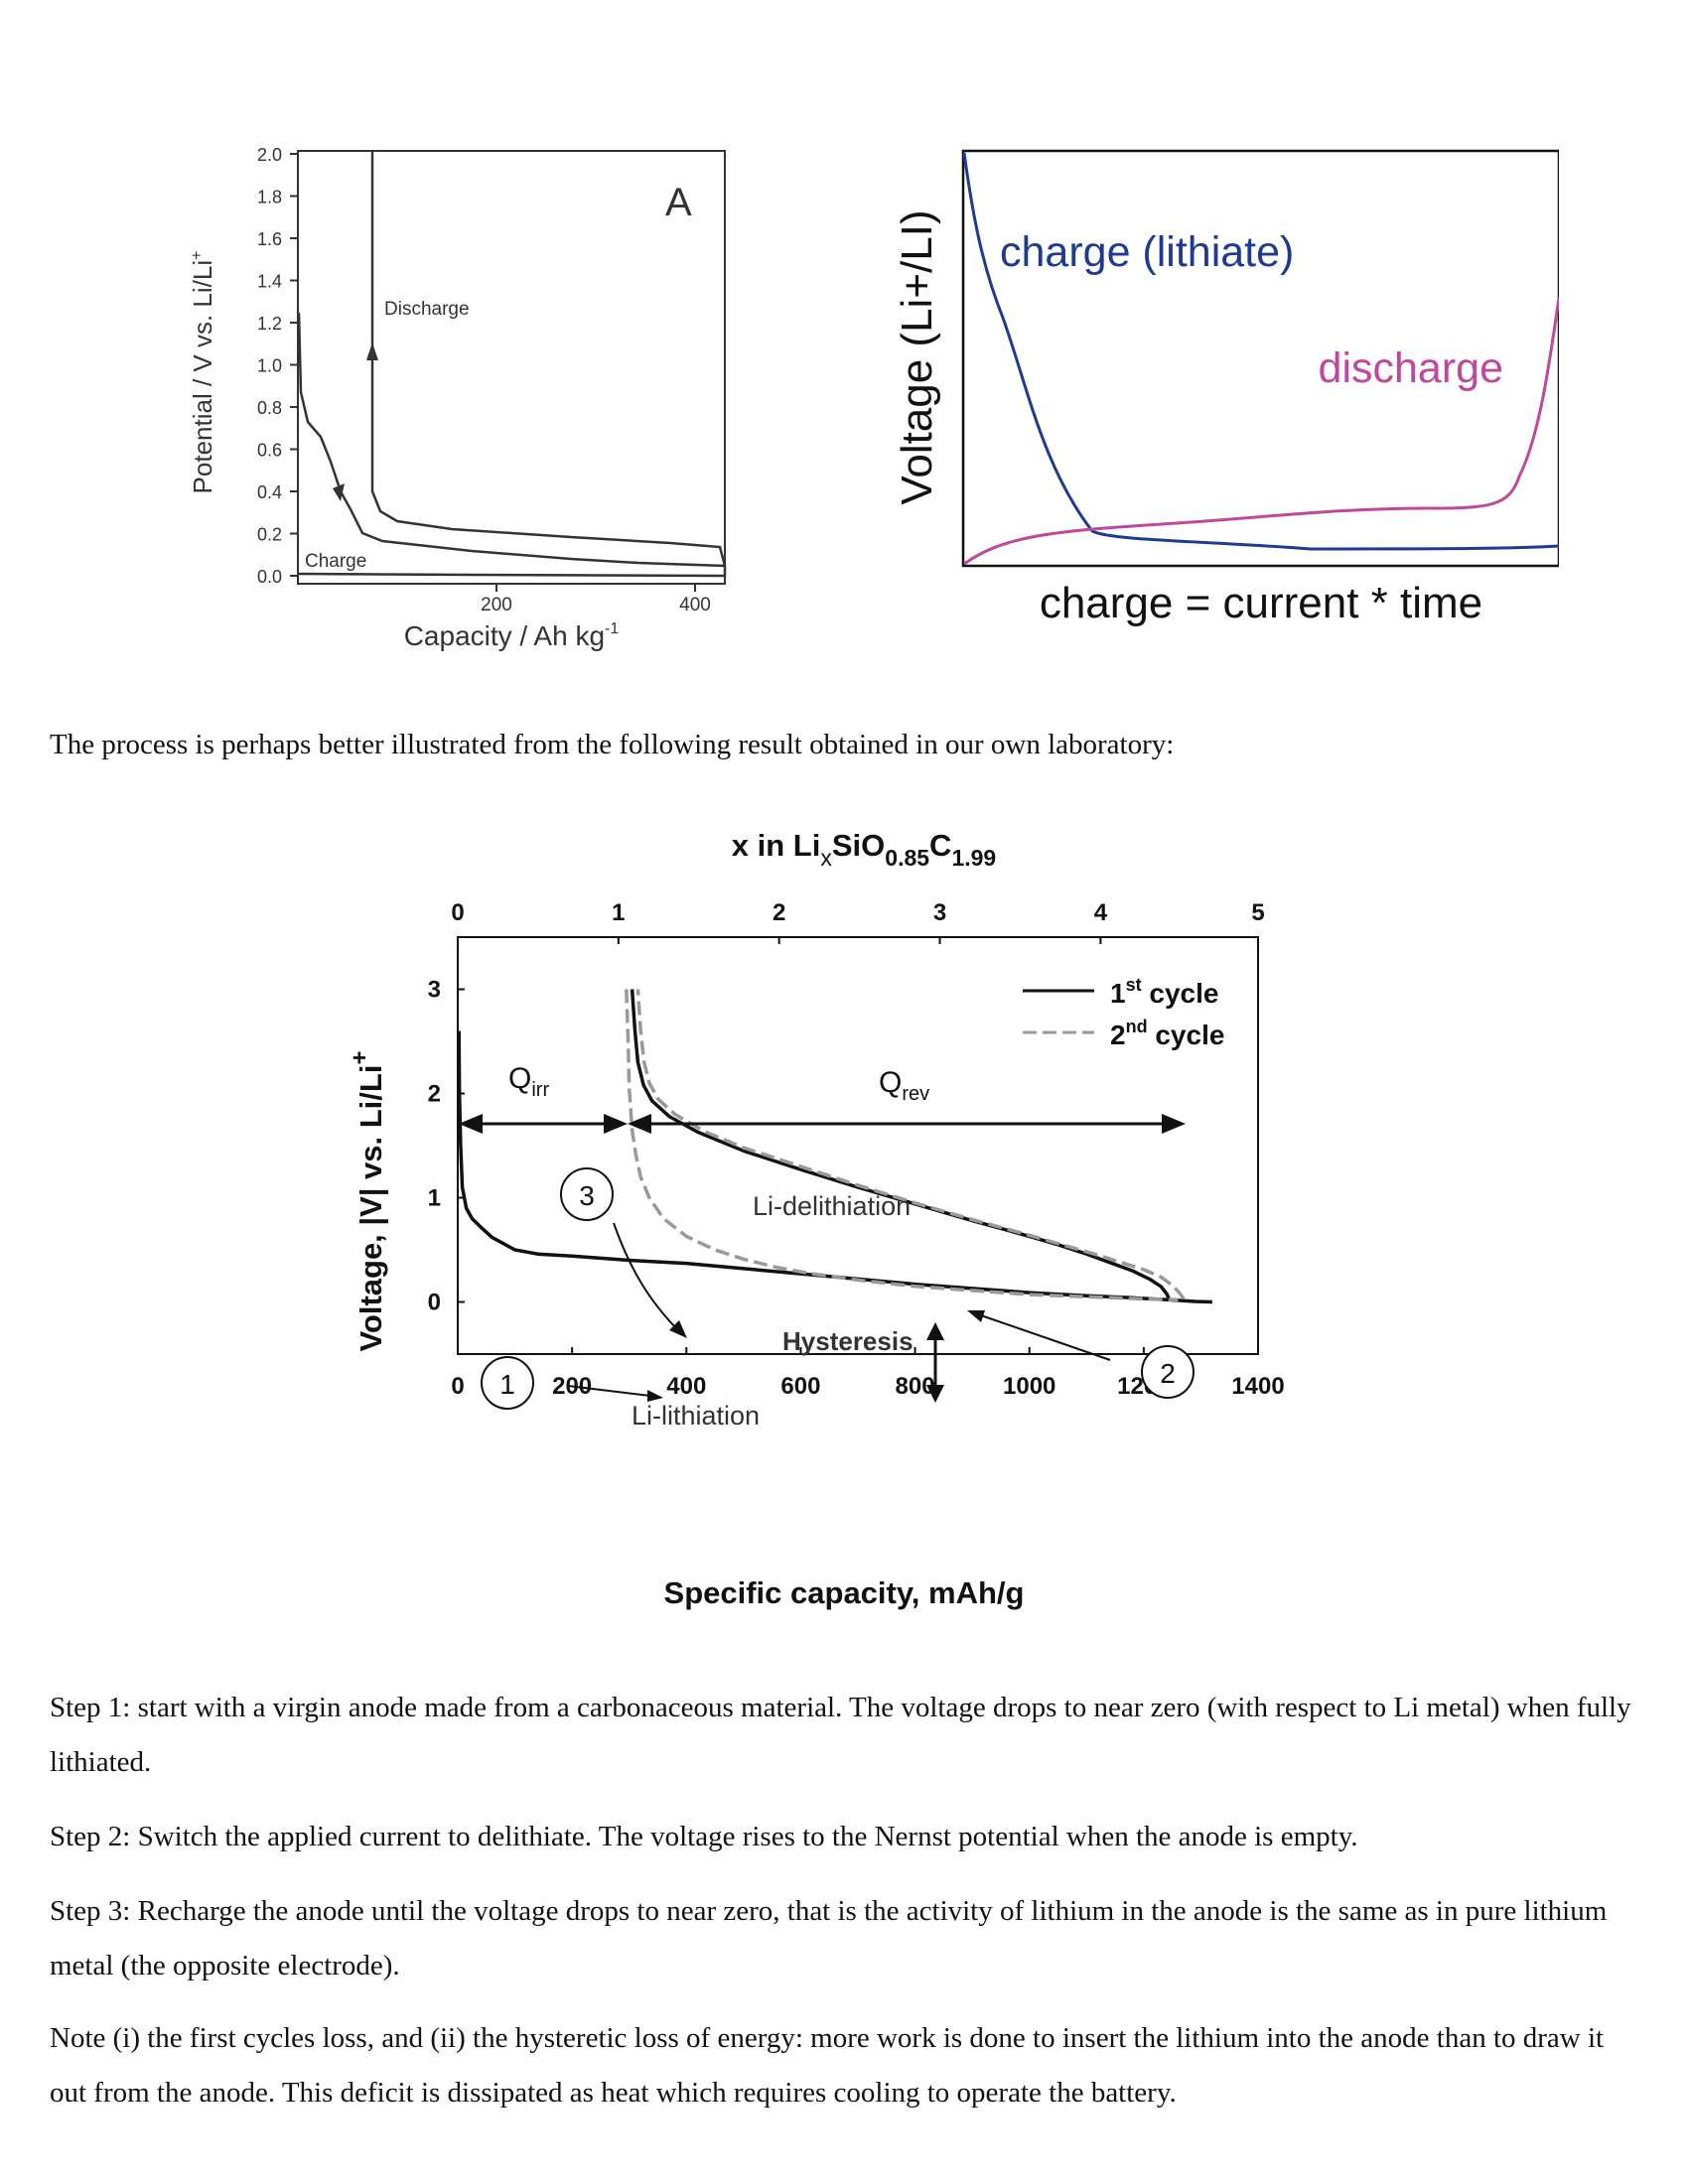 The image size is (1688, 2184). Describe the element at coordinates (269, 577) in the screenshot. I see `figure-a-y-tick-label: 0.0` at that location.